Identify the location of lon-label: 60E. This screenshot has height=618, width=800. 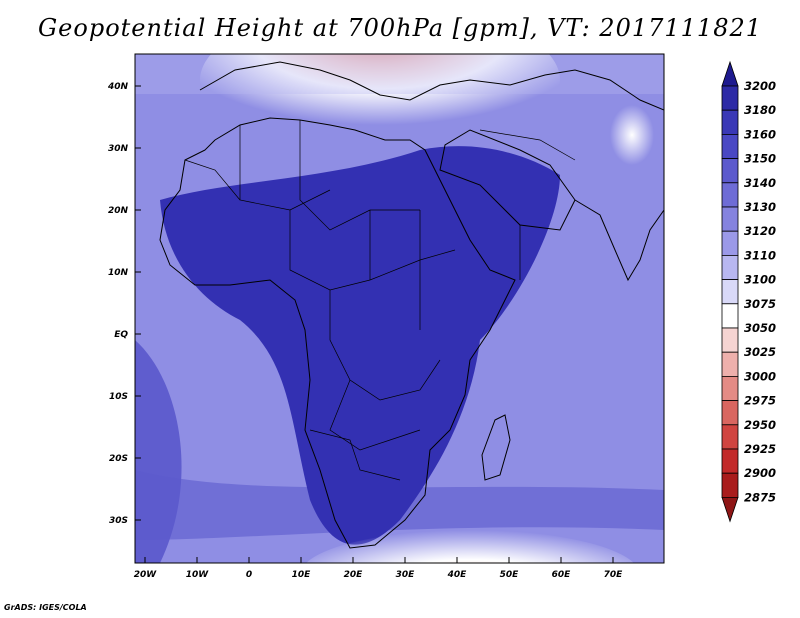
(562, 575).